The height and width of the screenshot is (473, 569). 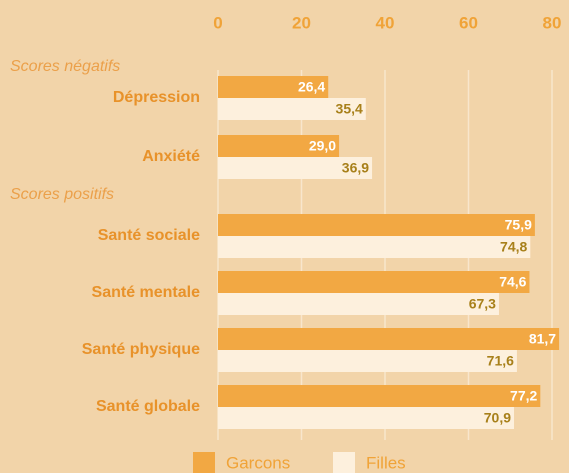 I want to click on data-label: 67,3, so click(x=482, y=304).